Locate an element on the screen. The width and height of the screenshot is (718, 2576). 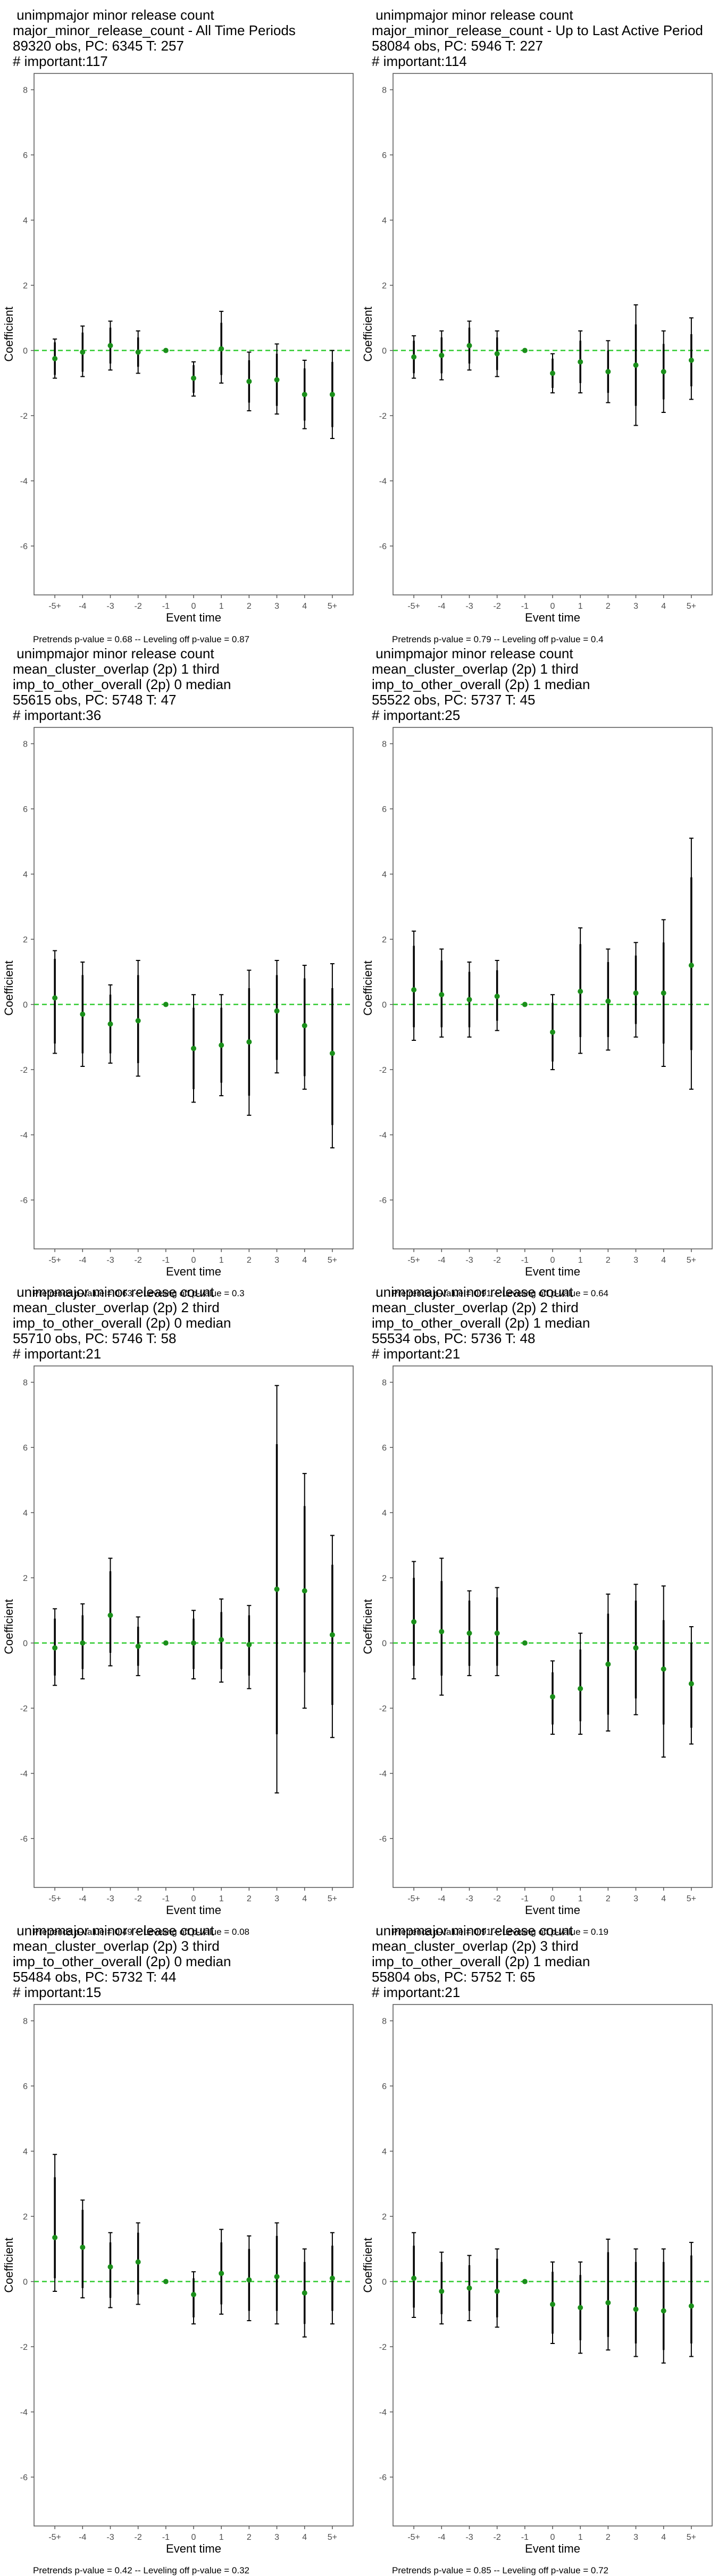
chart-title-line: 55615 obs, PC: 5748 T: 47 is located at coordinates (95, 700).